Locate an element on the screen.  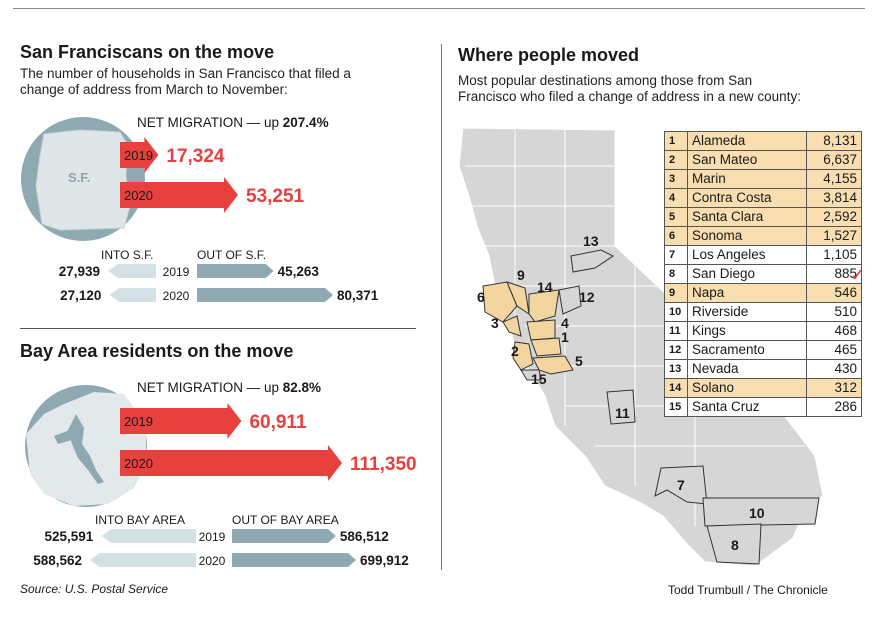
map-label-9: 9 is located at coordinates (521, 275).